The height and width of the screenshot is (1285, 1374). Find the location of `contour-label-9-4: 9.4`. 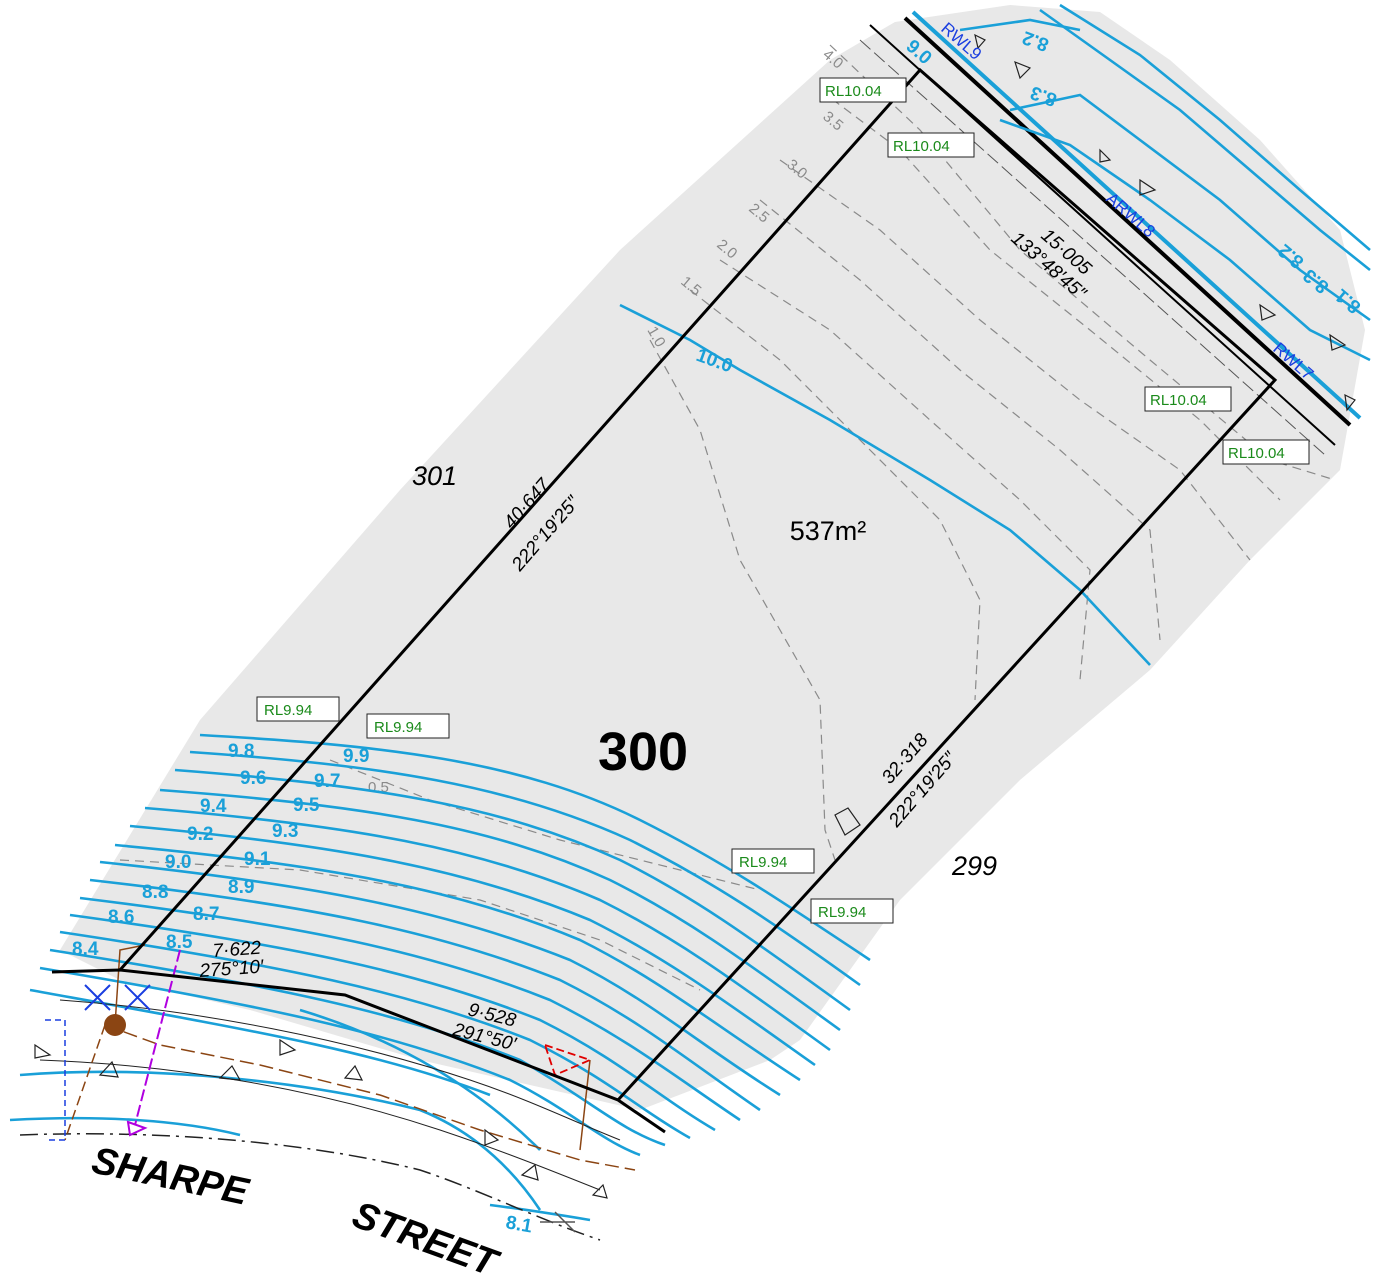

contour-label-9-4: 9.4 is located at coordinates (213, 806).